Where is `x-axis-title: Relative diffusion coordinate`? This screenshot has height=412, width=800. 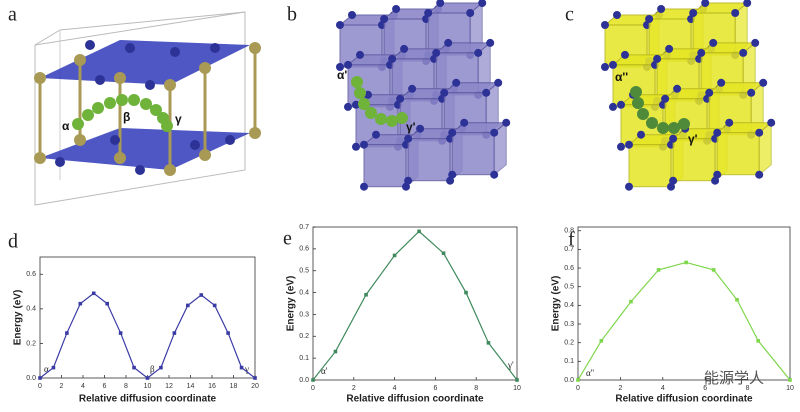 x-axis-title: Relative diffusion coordinate is located at coordinates (148, 399).